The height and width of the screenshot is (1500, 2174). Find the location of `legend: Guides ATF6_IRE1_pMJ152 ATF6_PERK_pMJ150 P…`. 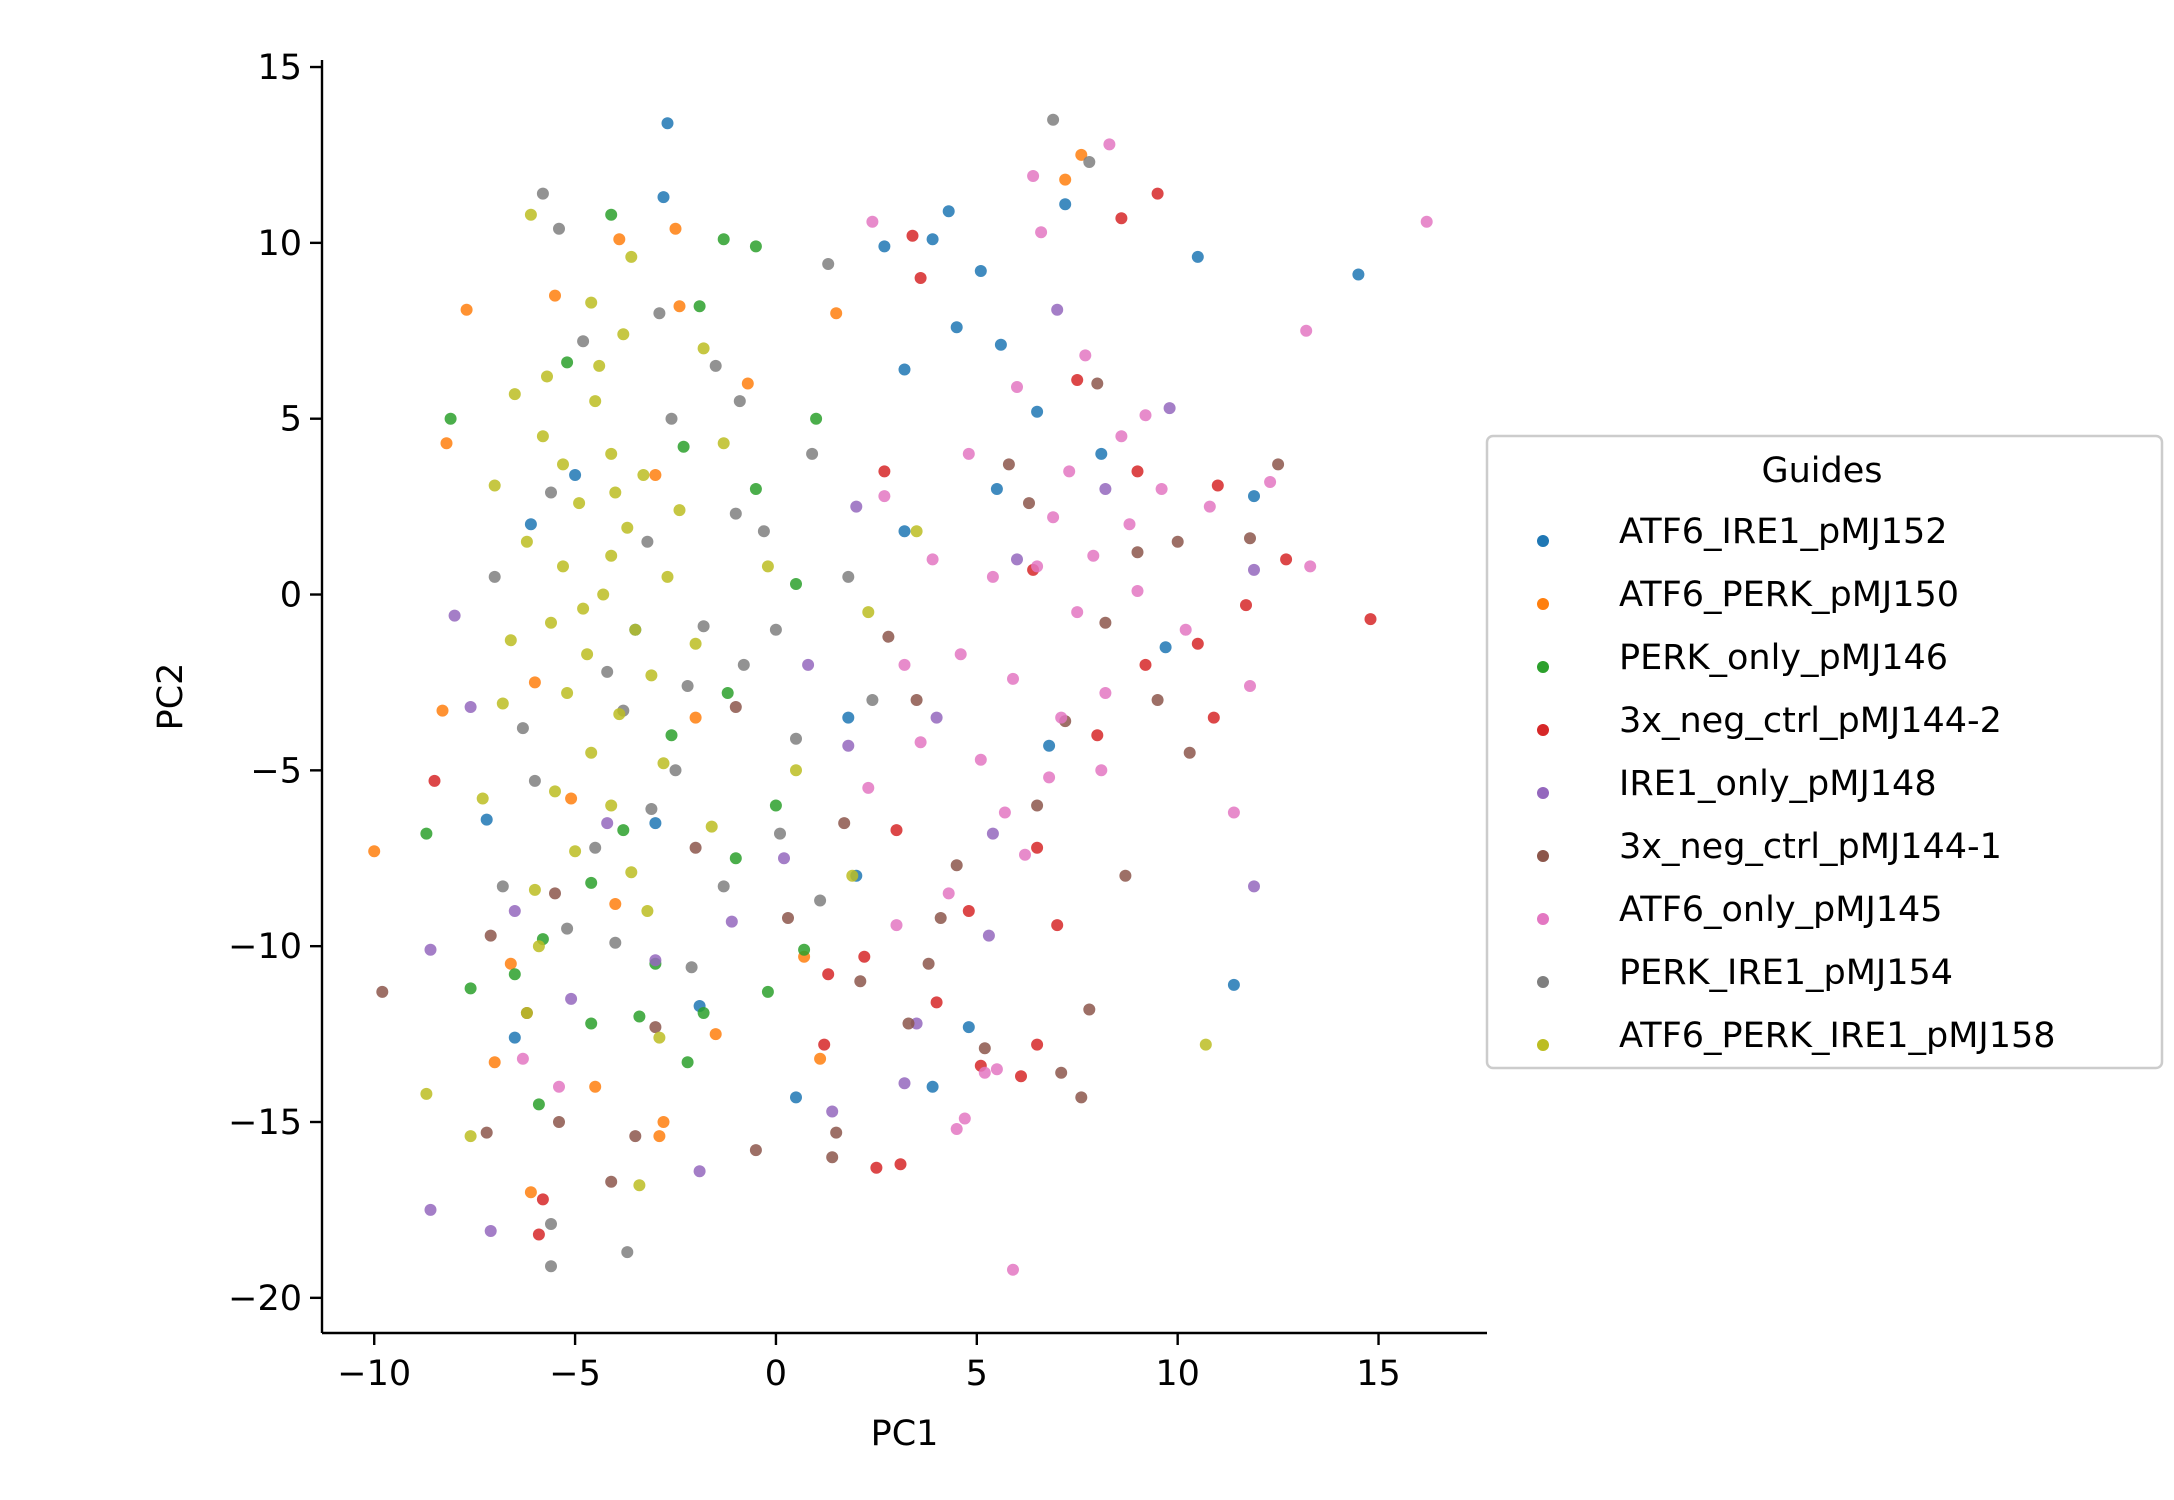

legend: Guides ATF6_IRE1_pMJ152 ATF6_PERK_pMJ150 P… is located at coordinates (1824, 752).